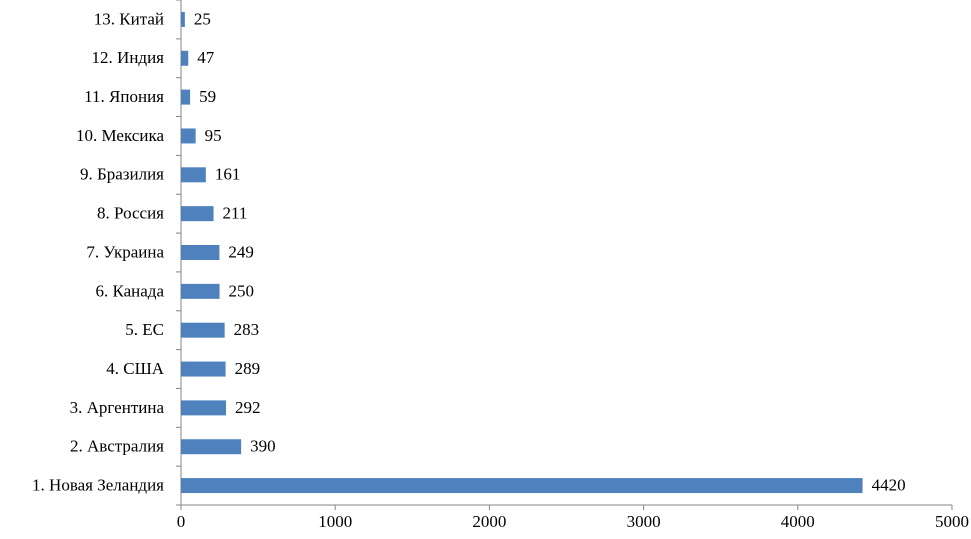 This screenshot has height=539, width=971. I want to click on data-label: 211, so click(235, 213).